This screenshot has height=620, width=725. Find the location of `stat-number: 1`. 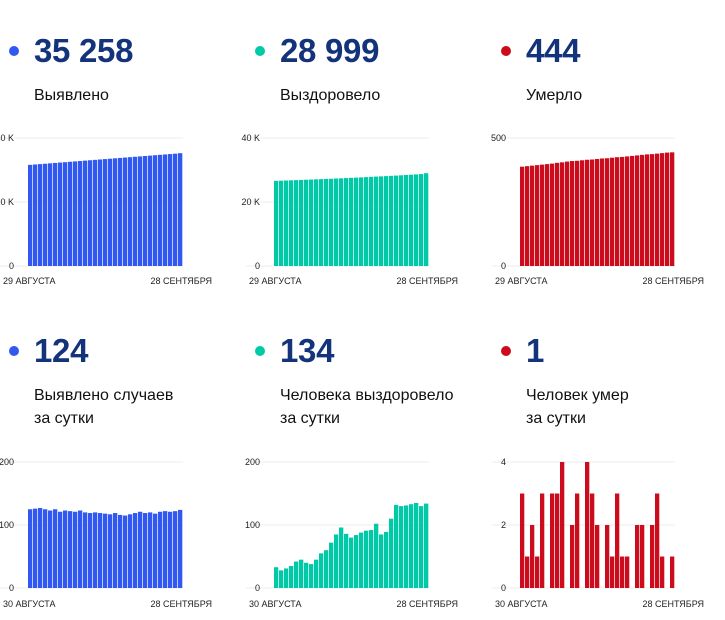

stat-number: 1 is located at coordinates (535, 350).